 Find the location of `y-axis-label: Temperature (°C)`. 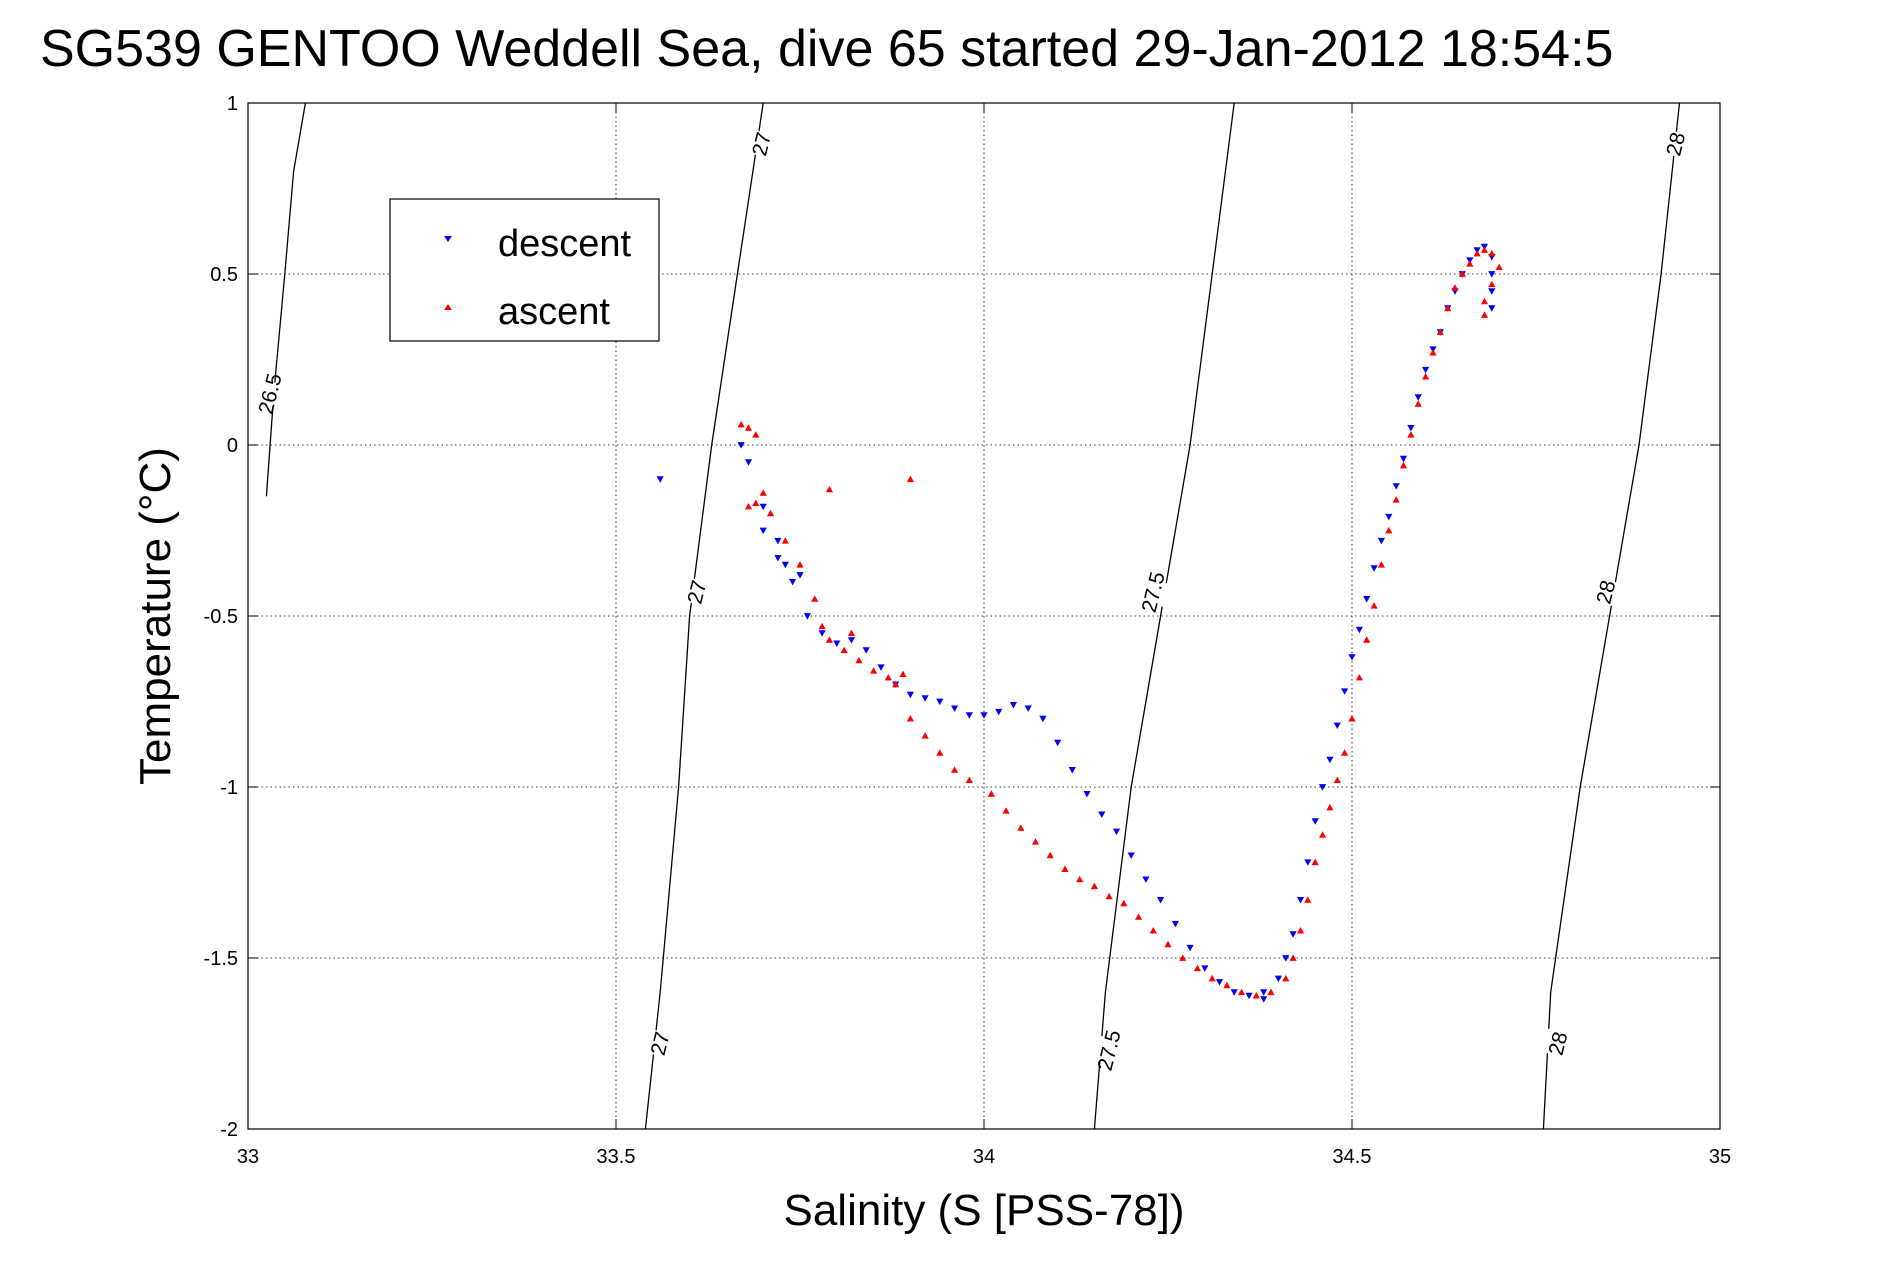

y-axis-label: Temperature (°C) is located at coordinates (155, 616).